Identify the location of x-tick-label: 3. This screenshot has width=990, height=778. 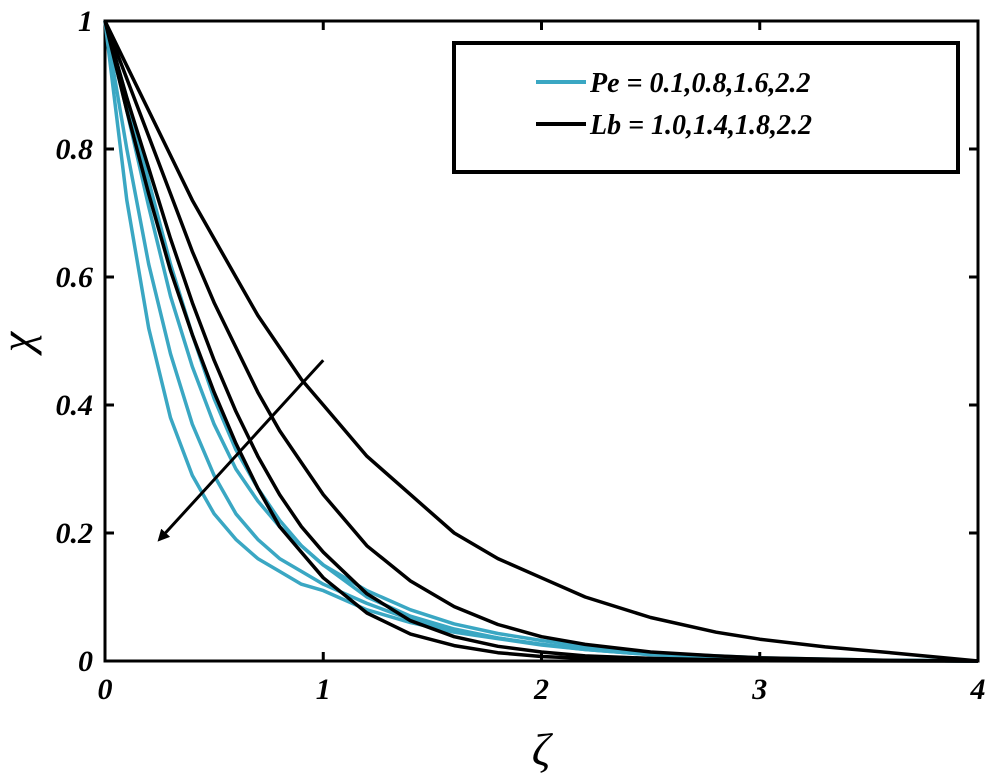
(759, 689).